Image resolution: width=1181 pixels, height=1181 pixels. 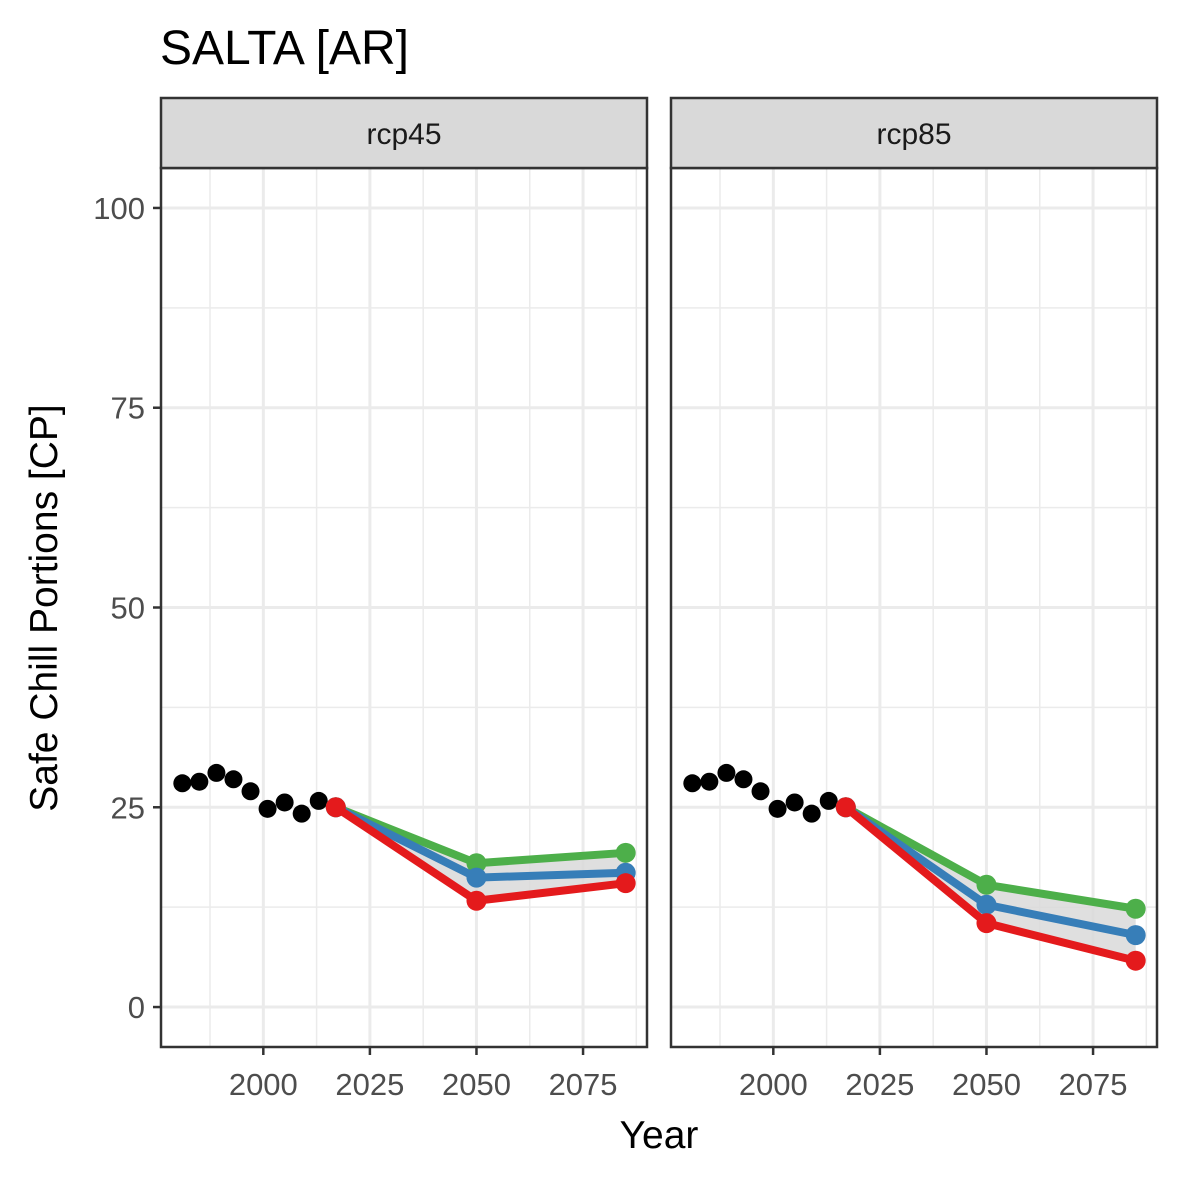 I want to click on y-tick-label: 100, so click(x=119, y=208).